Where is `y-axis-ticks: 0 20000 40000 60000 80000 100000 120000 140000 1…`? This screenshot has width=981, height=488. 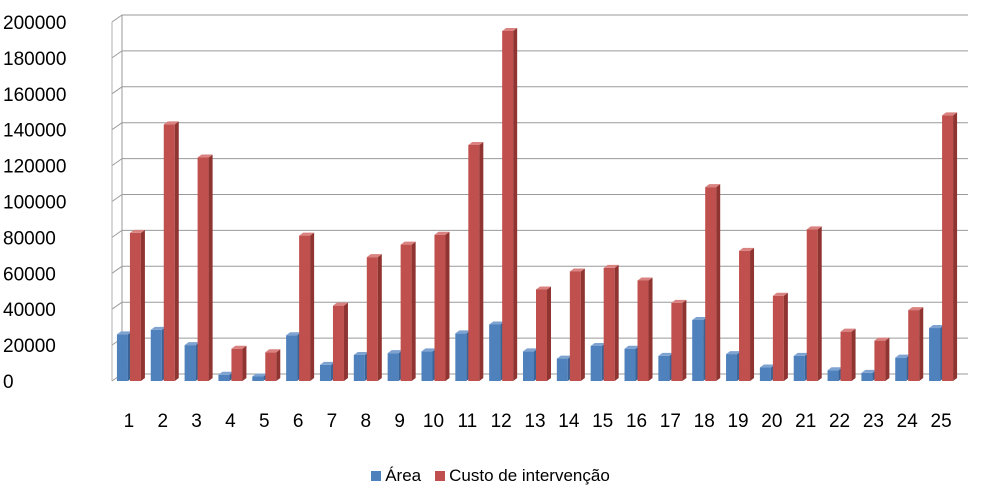 y-axis-ticks: 0 20000 40000 60000 80000 100000 120000 140000 1… is located at coordinates (34, 203).